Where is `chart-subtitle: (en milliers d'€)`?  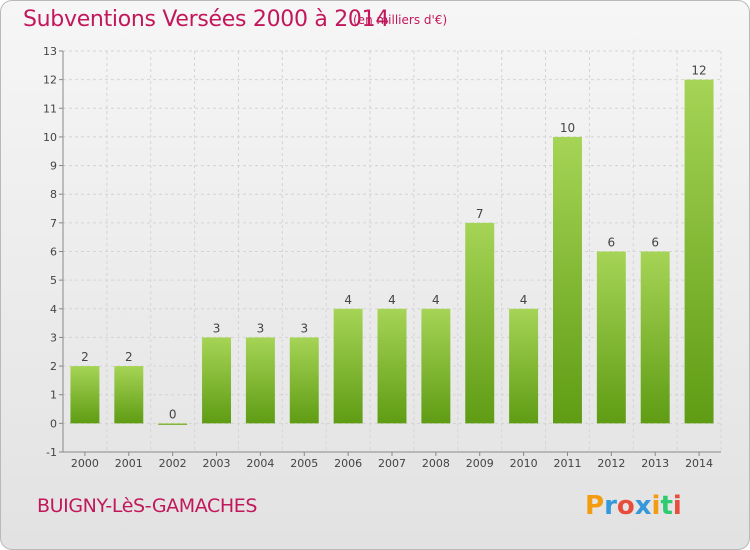 chart-subtitle: (en milliers d'€) is located at coordinates (400, 20).